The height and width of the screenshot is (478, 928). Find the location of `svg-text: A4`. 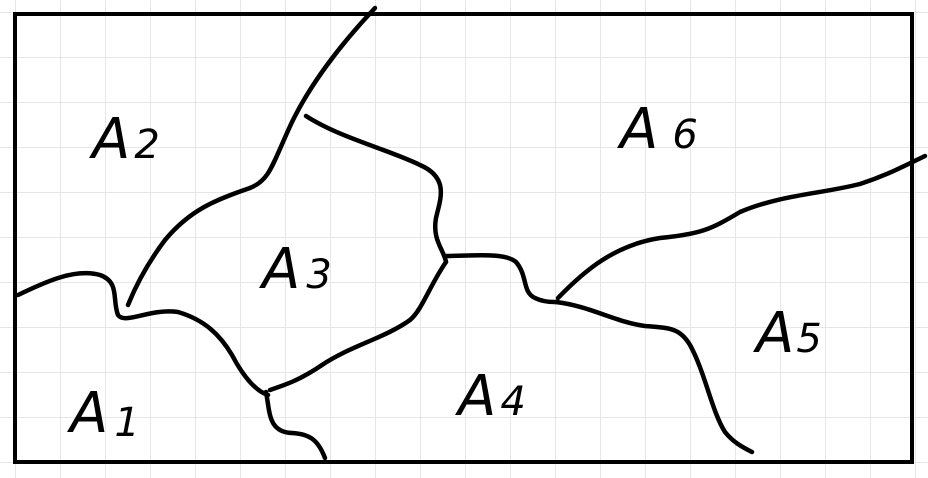

svg-text: A4 is located at coordinates (490, 396).